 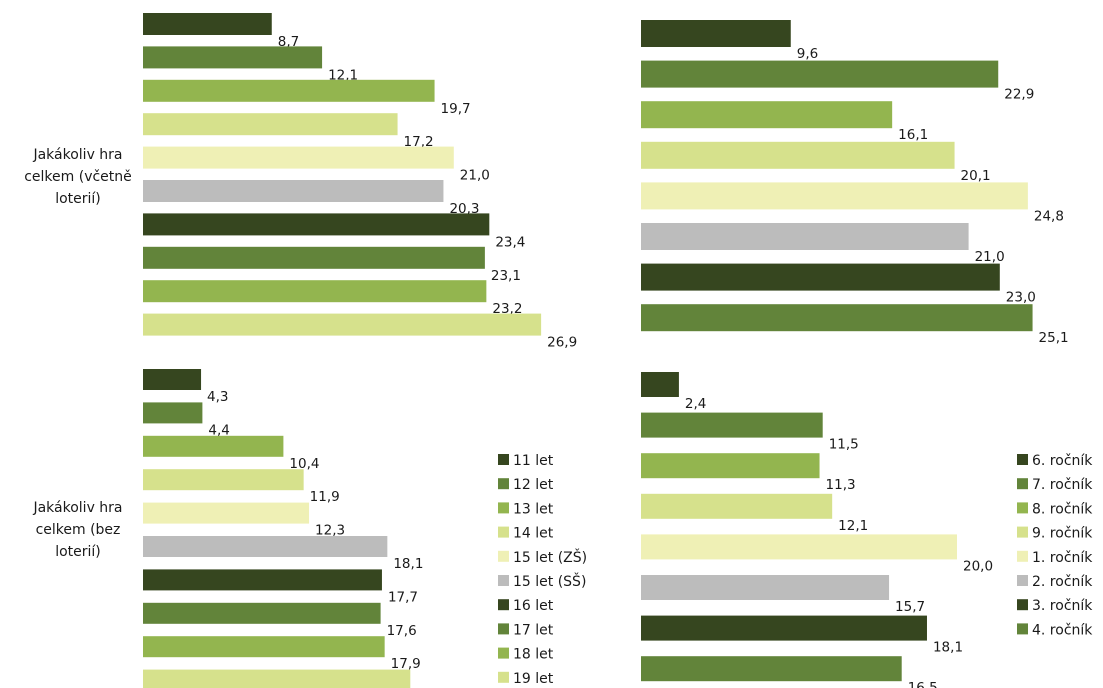 I want to click on legend-label-1-3: 13 let, so click(x=533, y=509).